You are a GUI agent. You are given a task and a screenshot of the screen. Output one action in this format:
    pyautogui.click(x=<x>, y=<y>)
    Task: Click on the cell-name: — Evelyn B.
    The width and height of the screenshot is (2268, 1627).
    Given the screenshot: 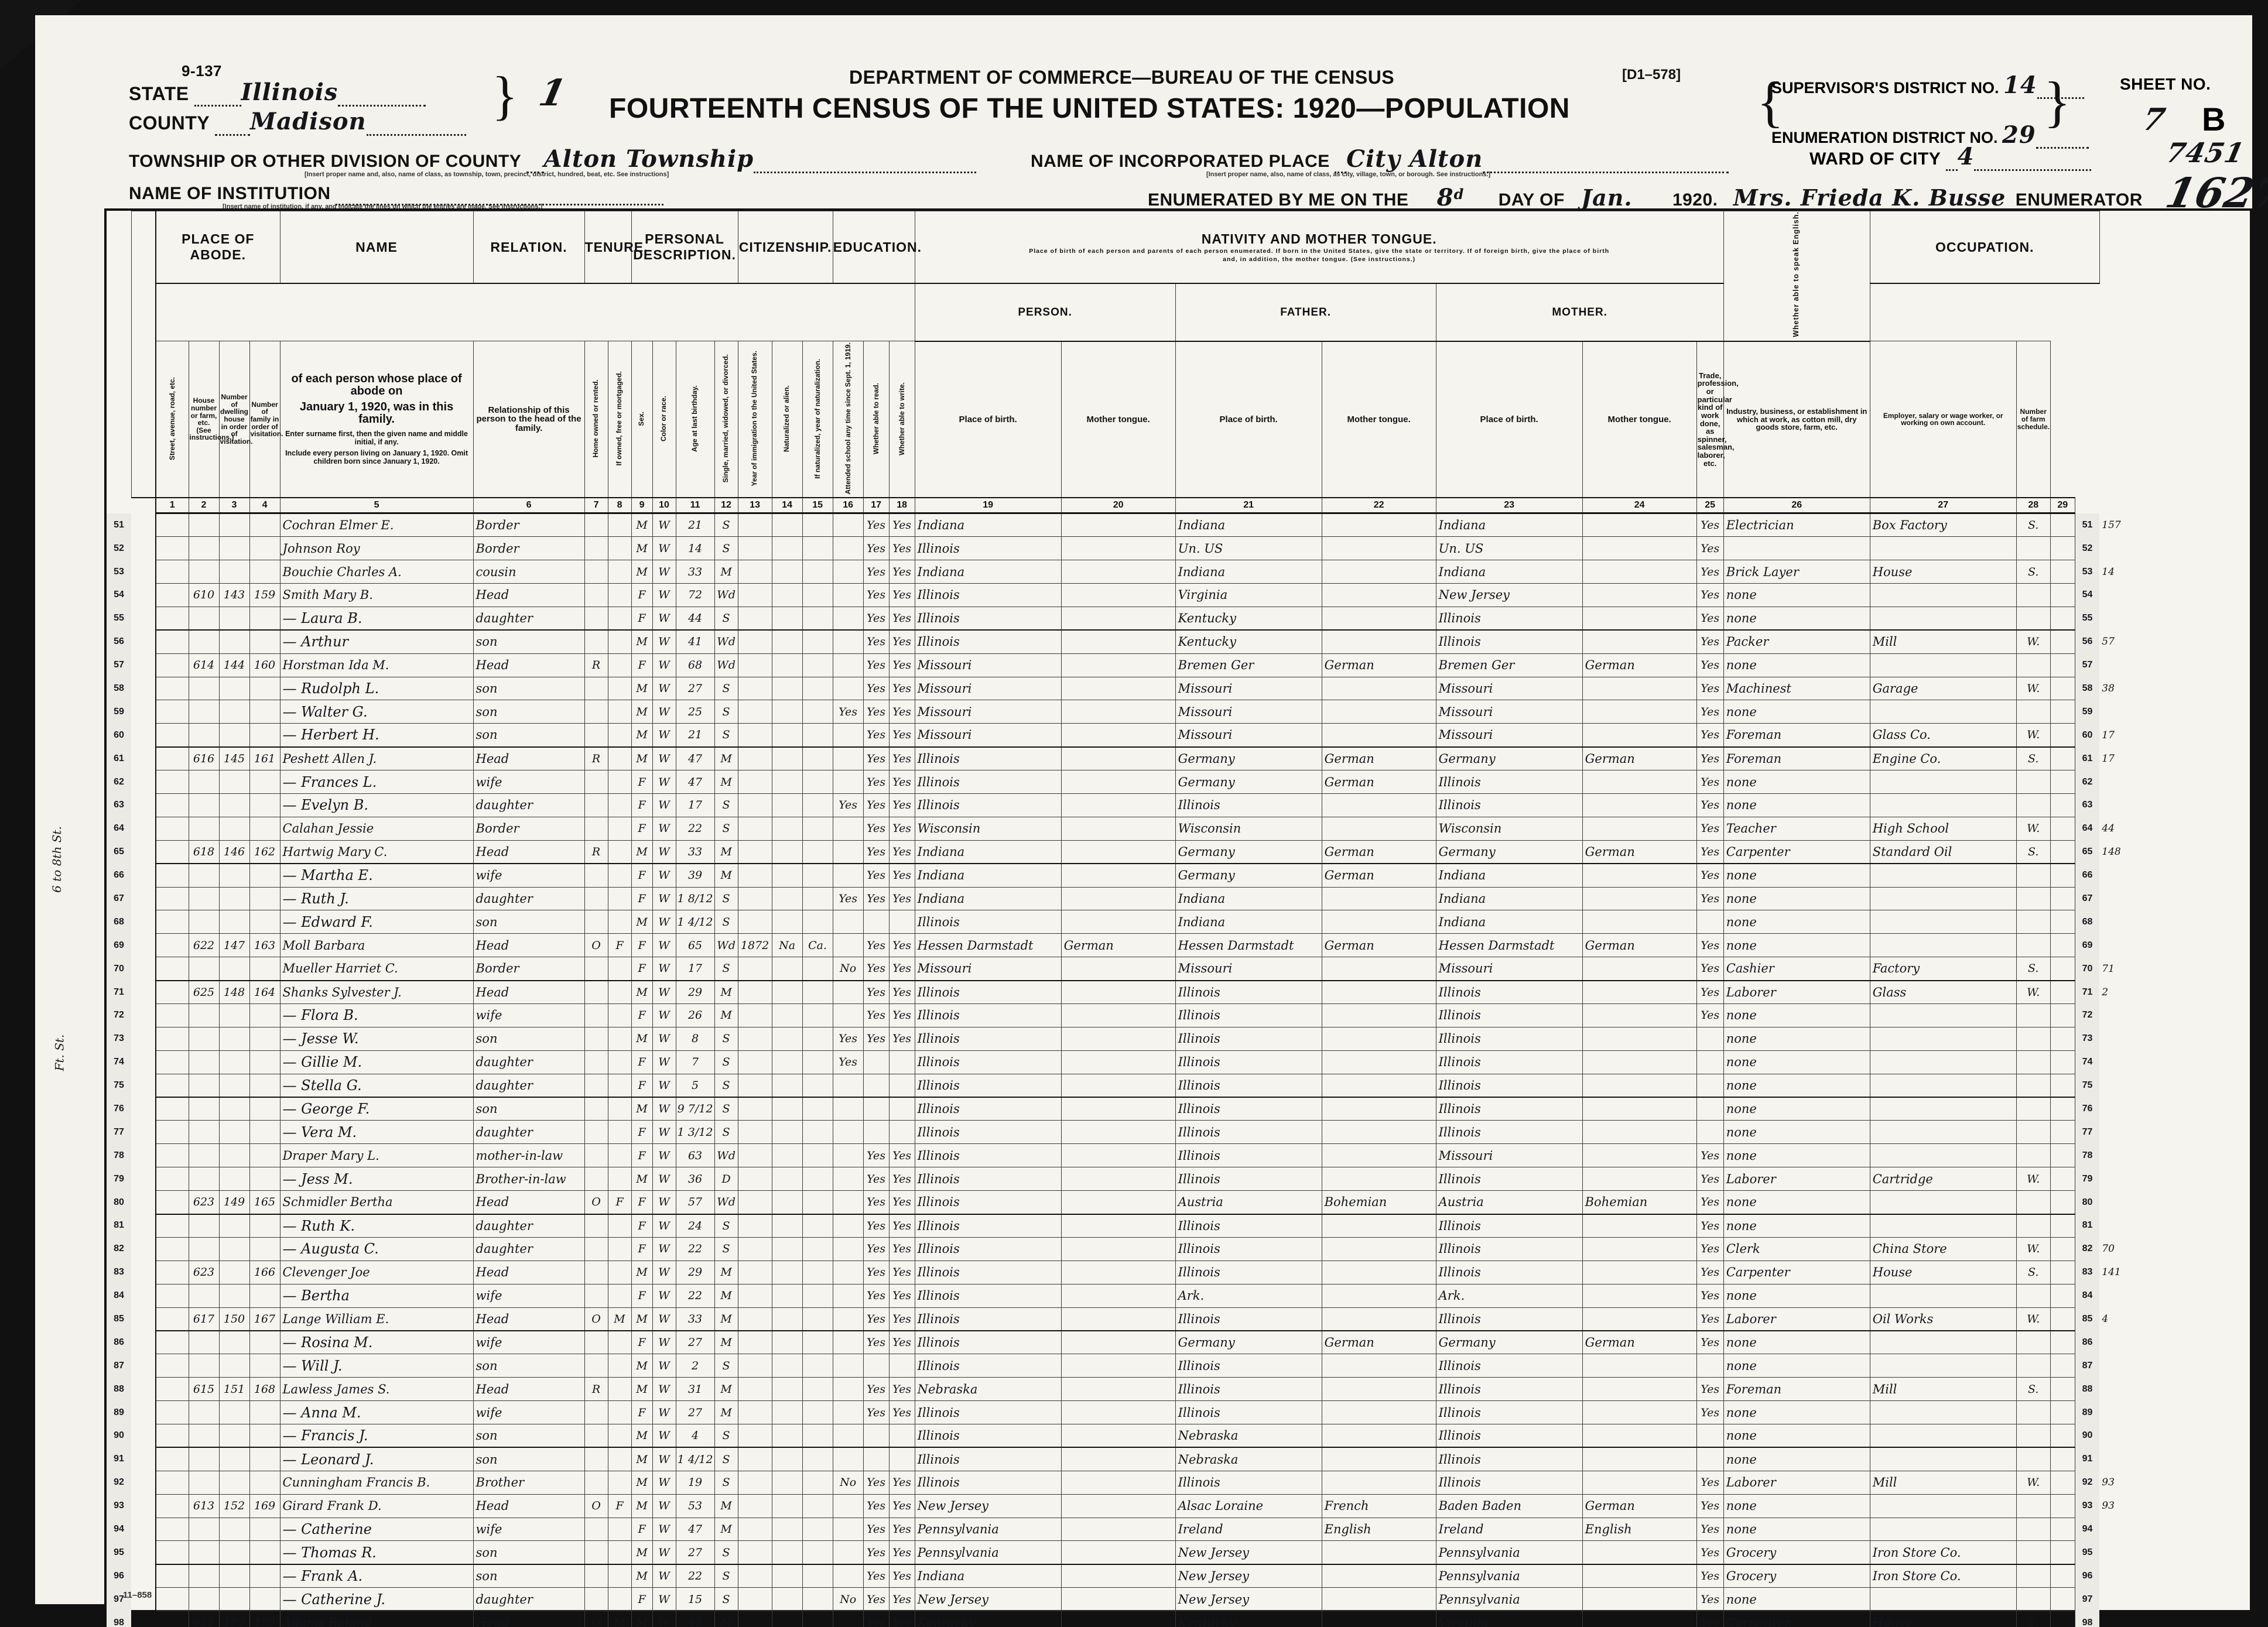 What is the action you would take?
    pyautogui.click(x=376, y=805)
    